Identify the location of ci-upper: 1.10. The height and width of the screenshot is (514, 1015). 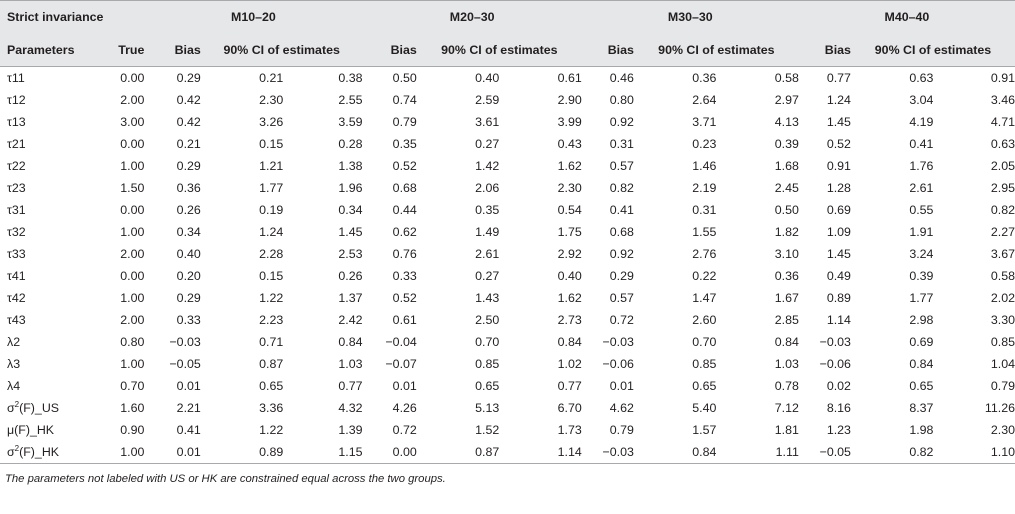
(1002, 452).